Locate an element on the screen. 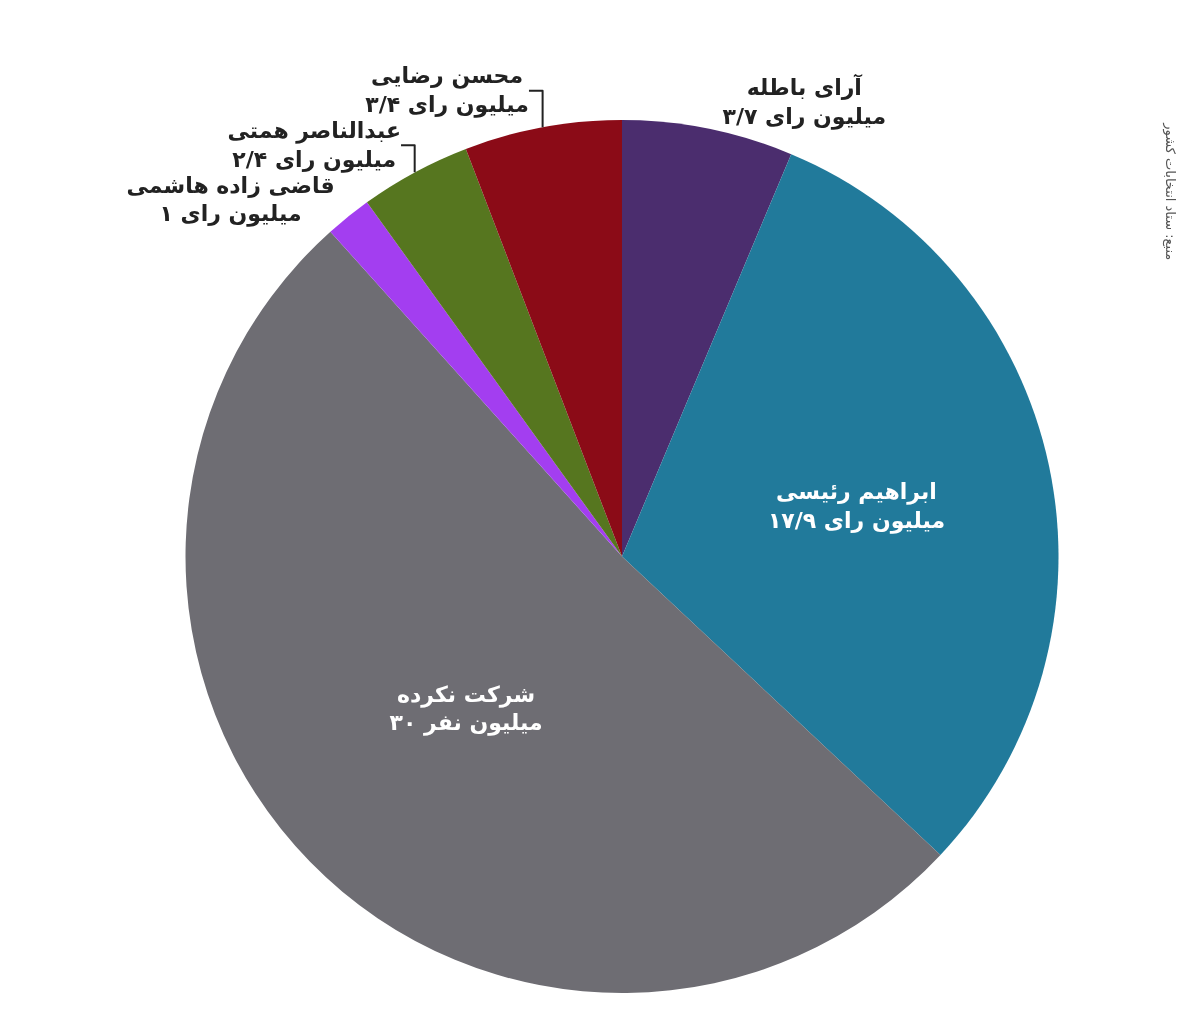 This screenshot has width=1200, height=1033. data-label: ۳۰ میلیون نفر is located at coordinates (466, 723).